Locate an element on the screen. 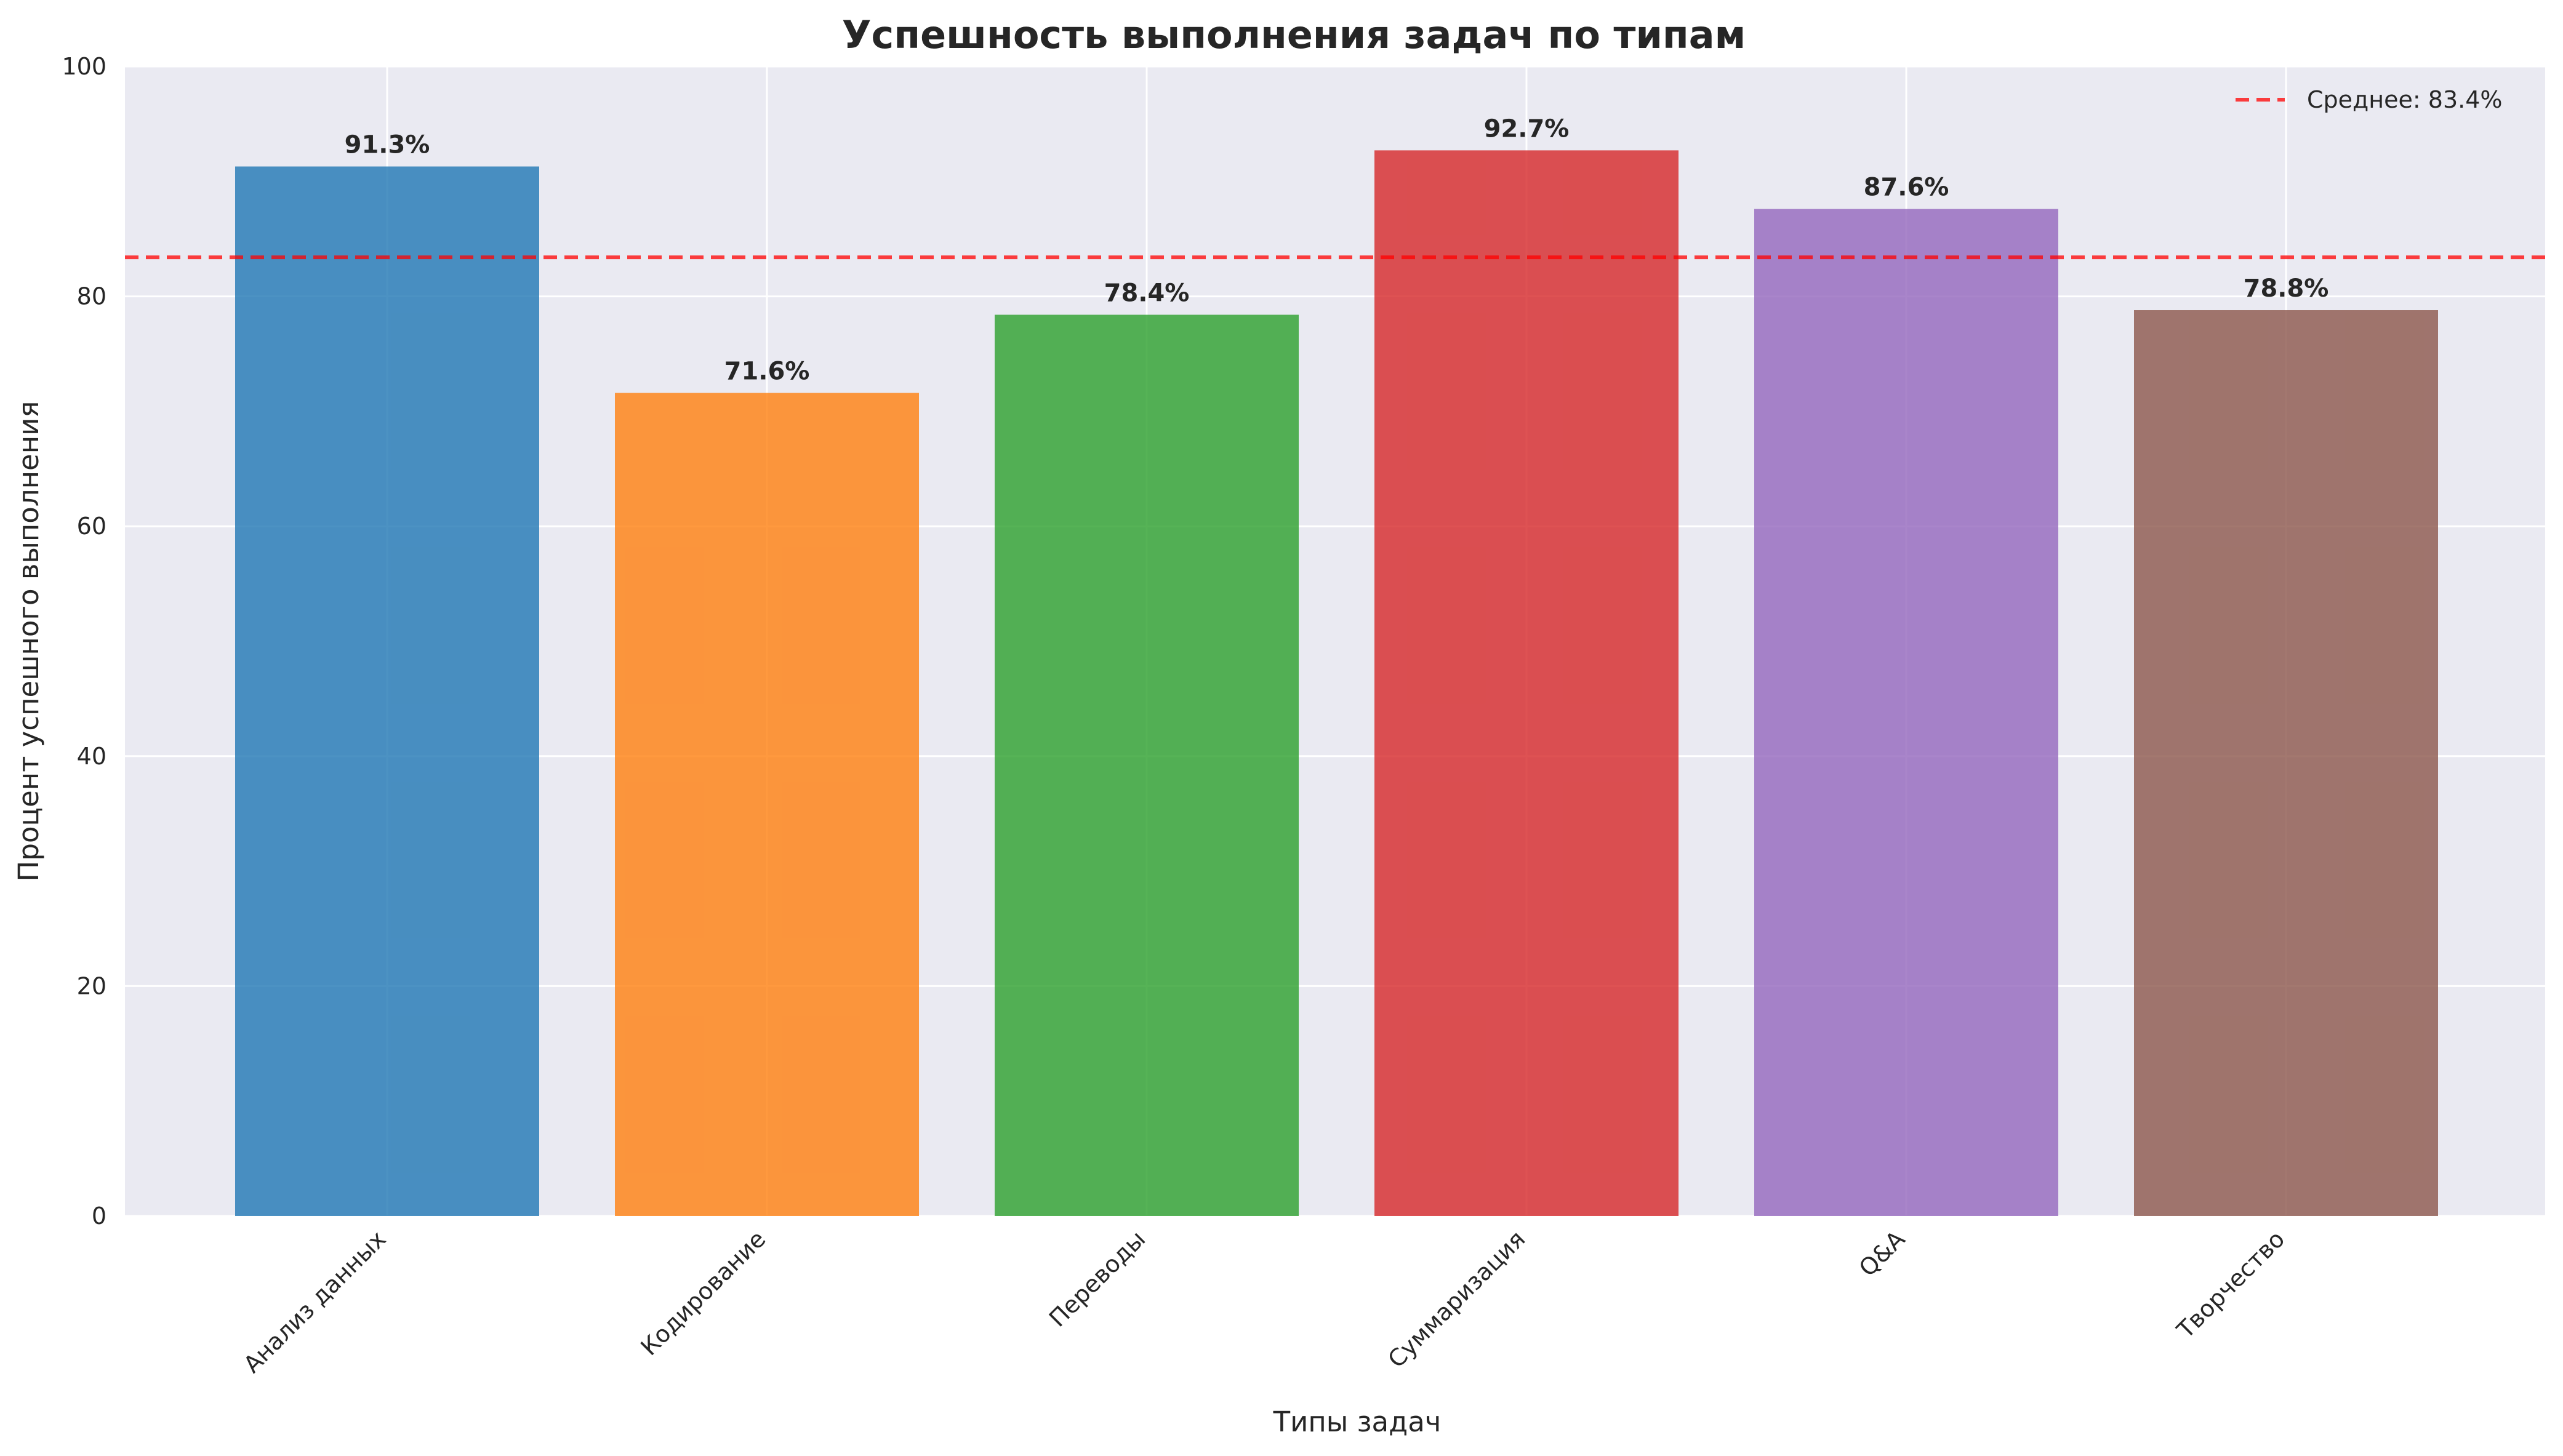 The width and height of the screenshot is (2563, 1456). data-label-5: 78.8% is located at coordinates (2286, 288).